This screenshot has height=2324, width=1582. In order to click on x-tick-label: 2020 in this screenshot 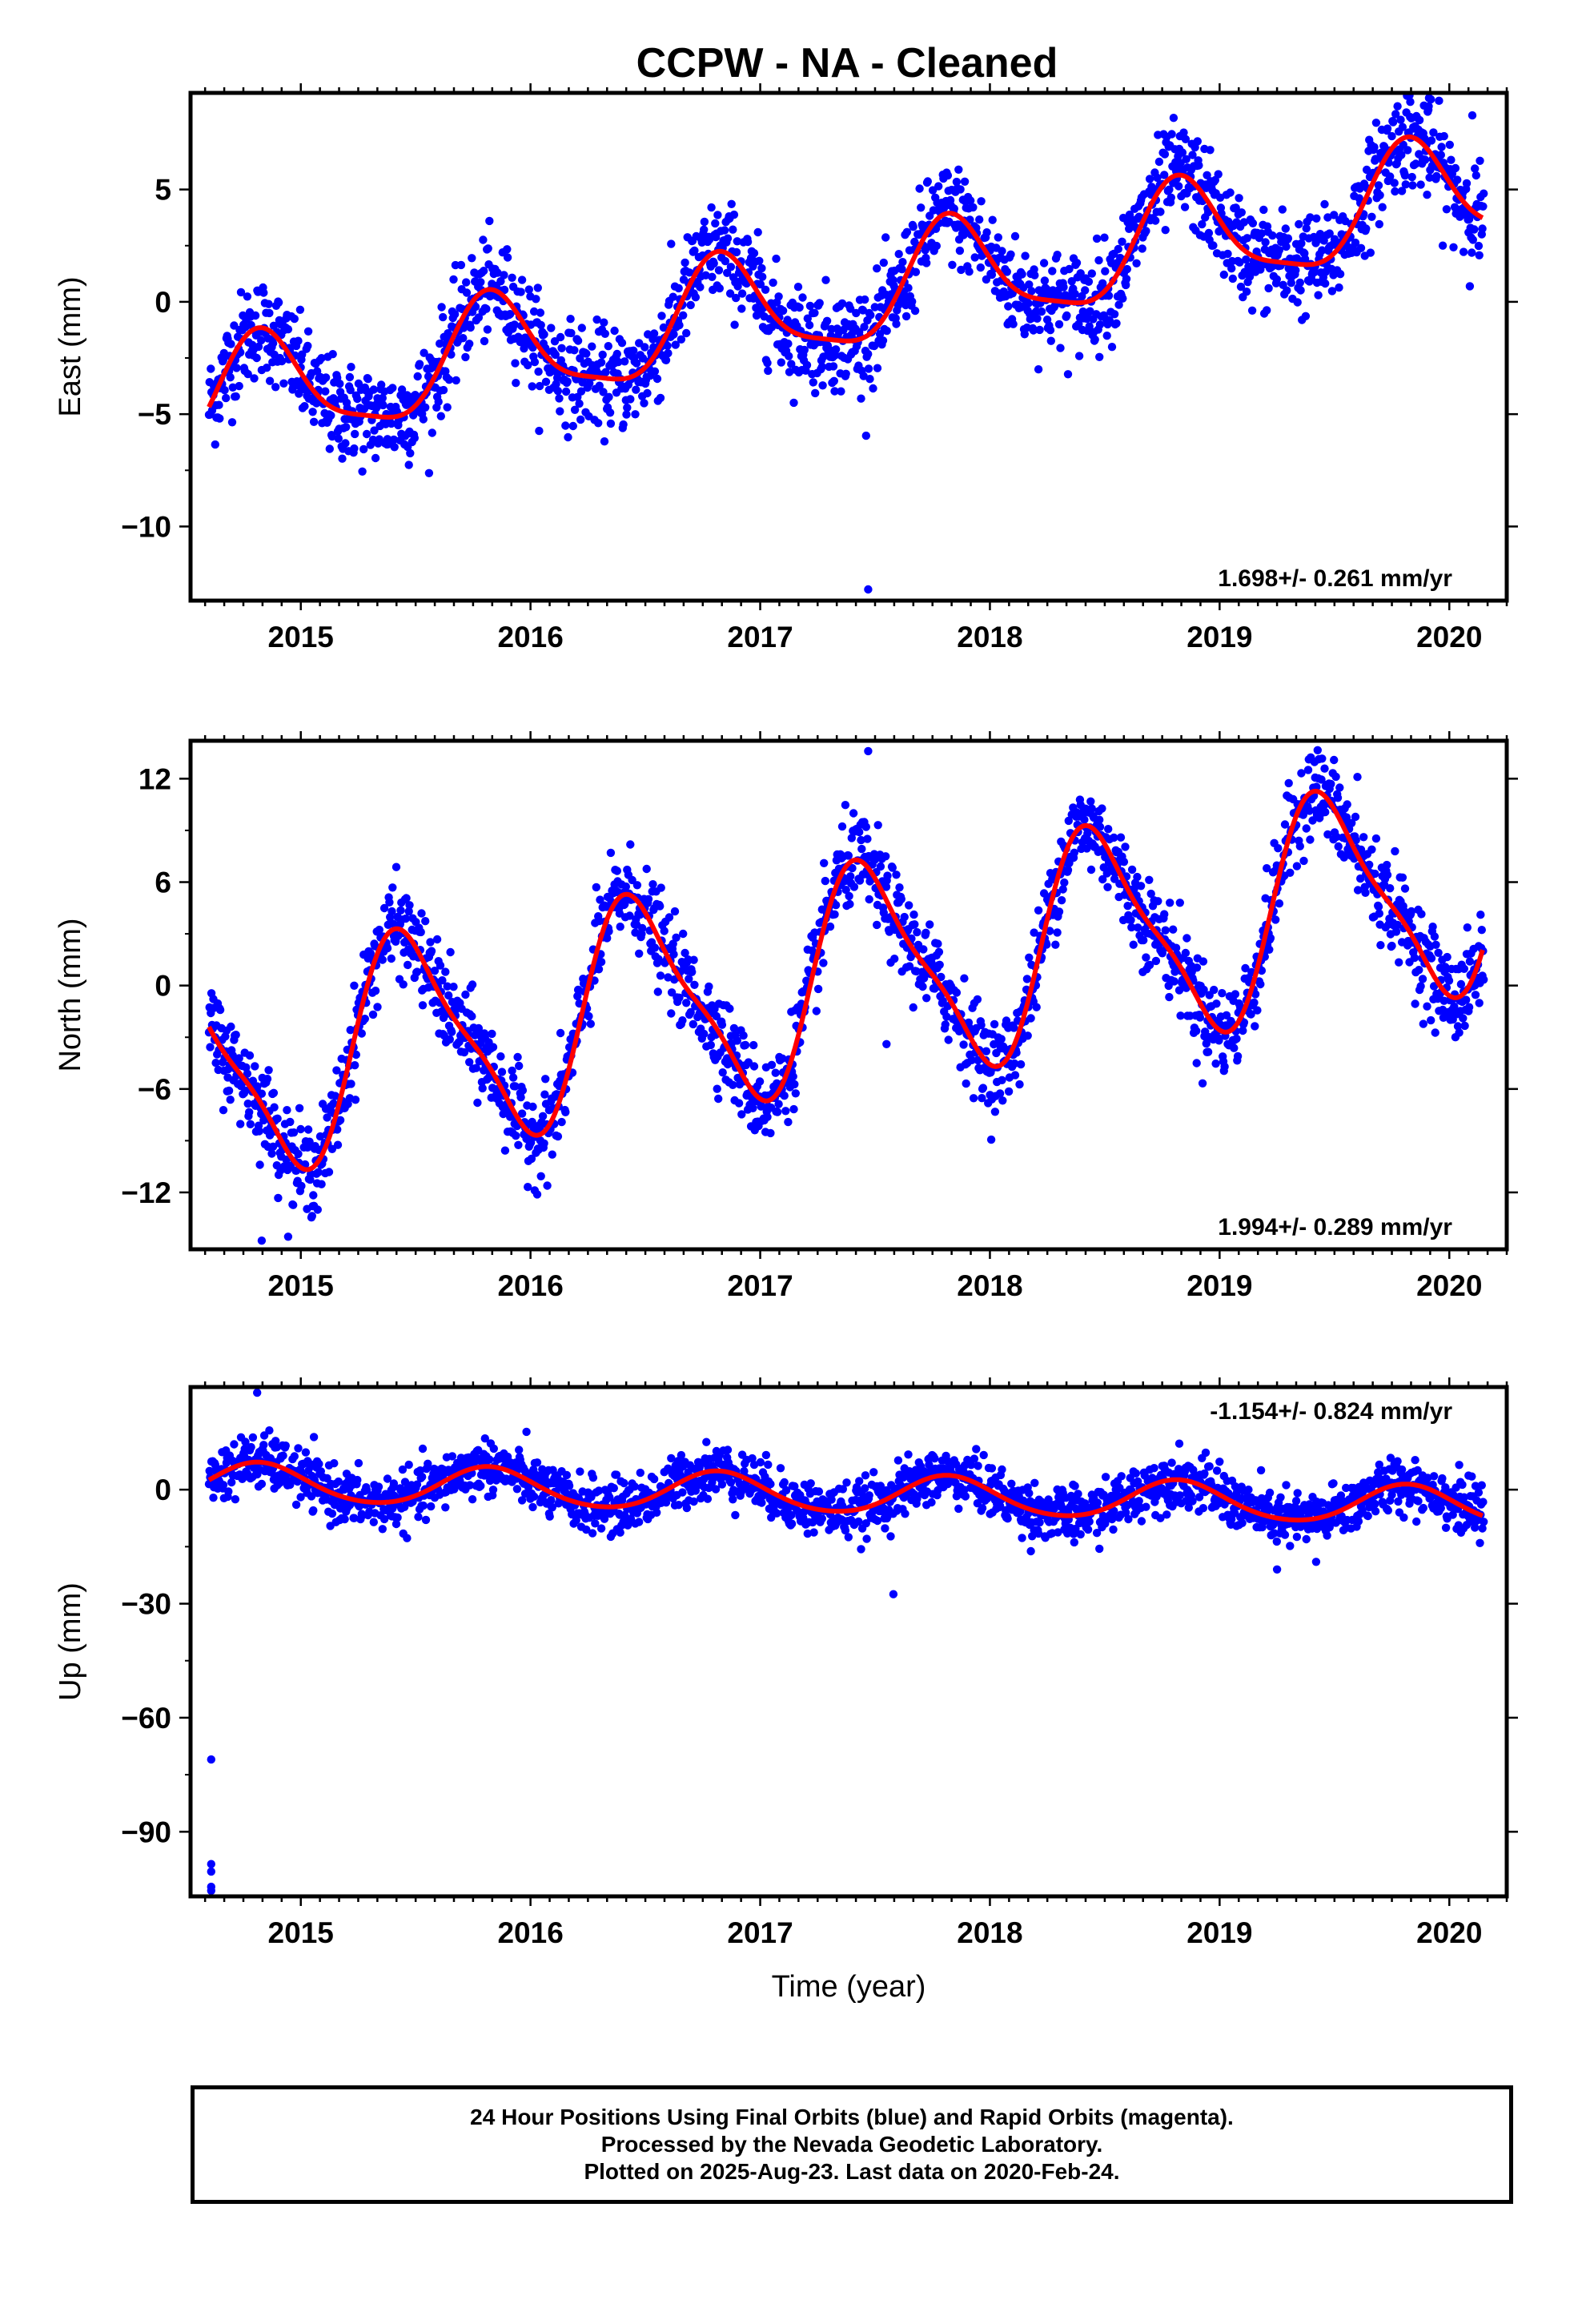, I will do `click(1449, 1285)`.